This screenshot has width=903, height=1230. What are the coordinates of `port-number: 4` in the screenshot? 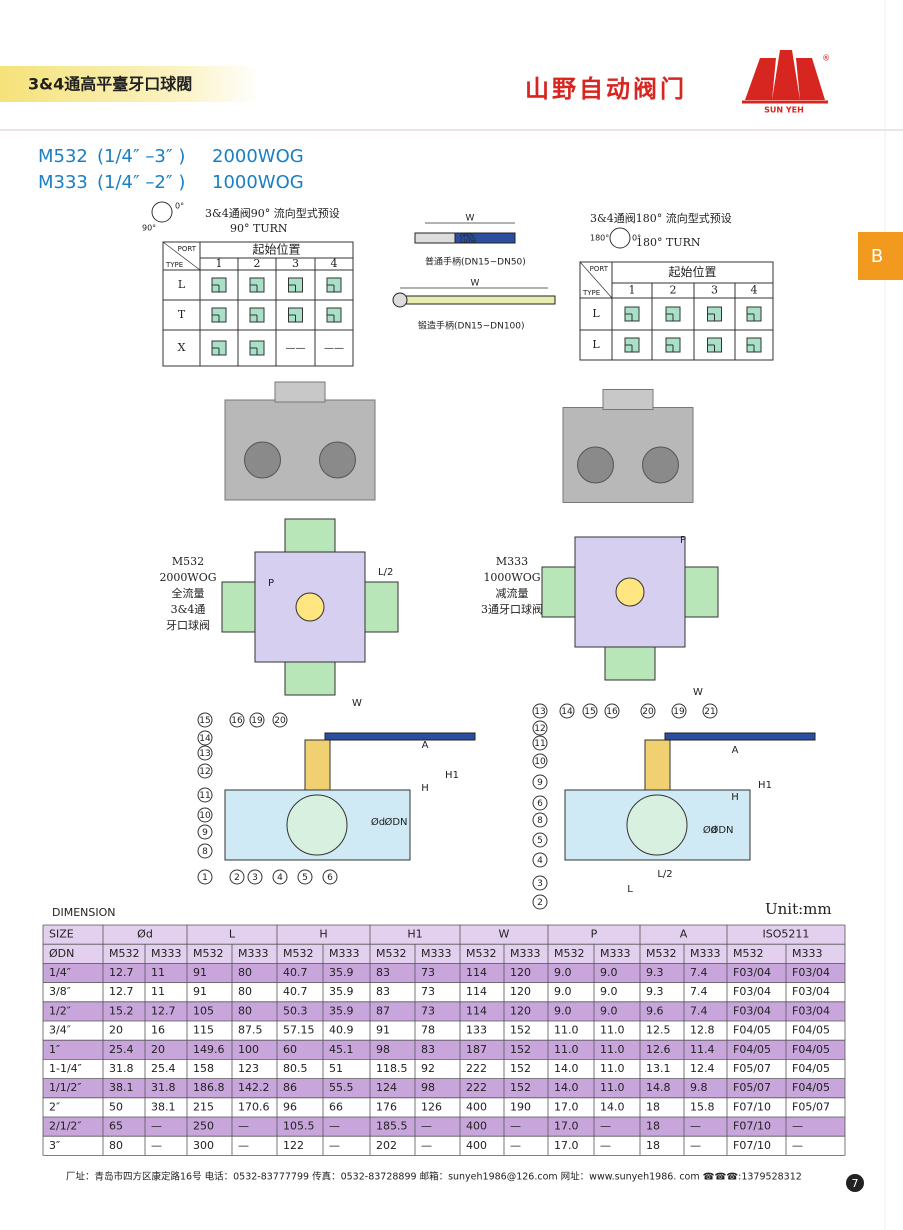 It's located at (754, 290).